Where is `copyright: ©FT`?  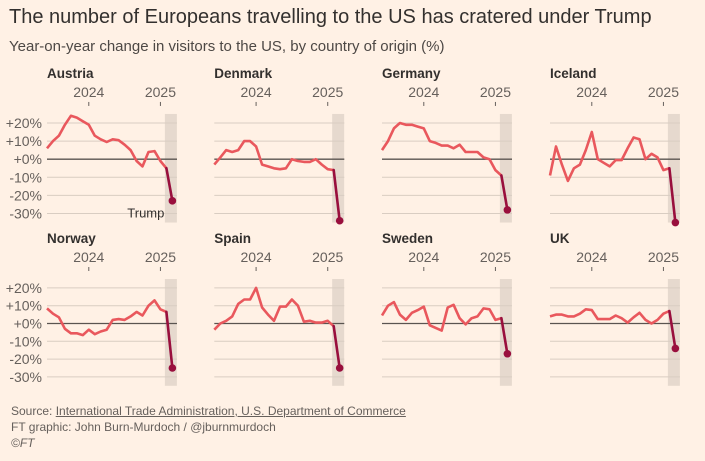 copyright: ©FT is located at coordinates (23, 443).